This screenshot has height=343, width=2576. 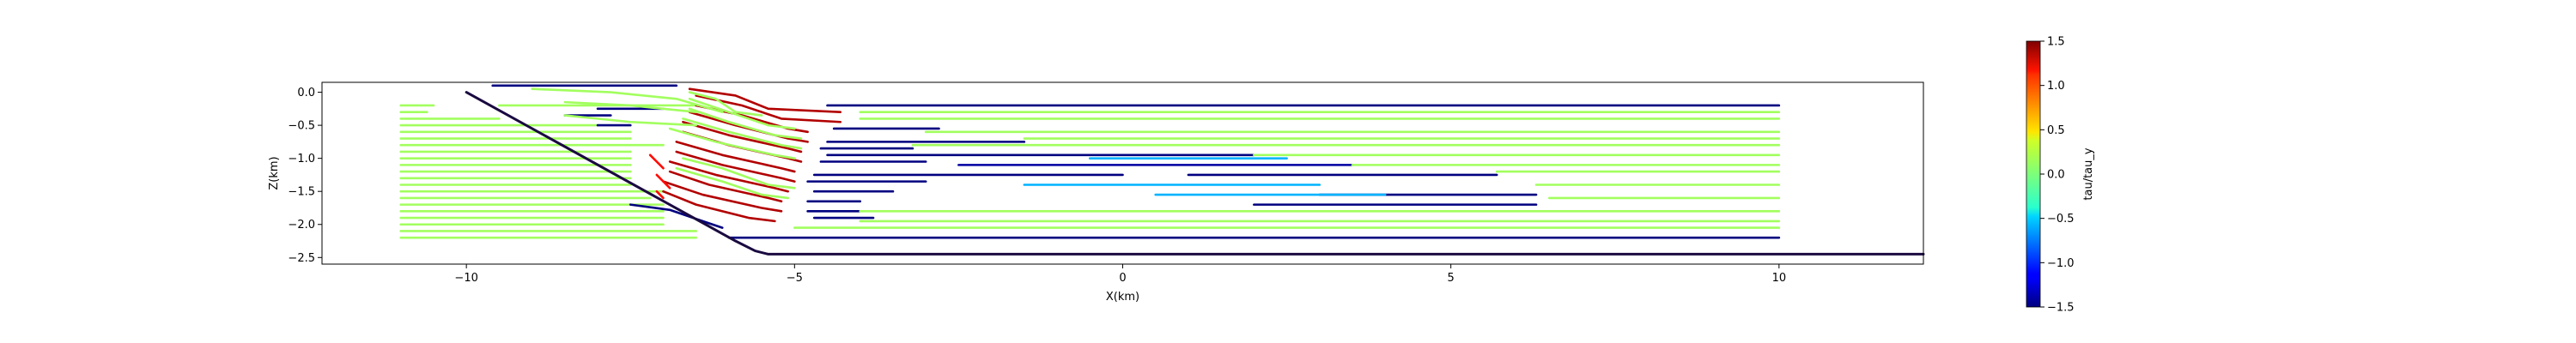 What do you see at coordinates (795, 279) in the screenshot?
I see `x-tick-label: −5` at bounding box center [795, 279].